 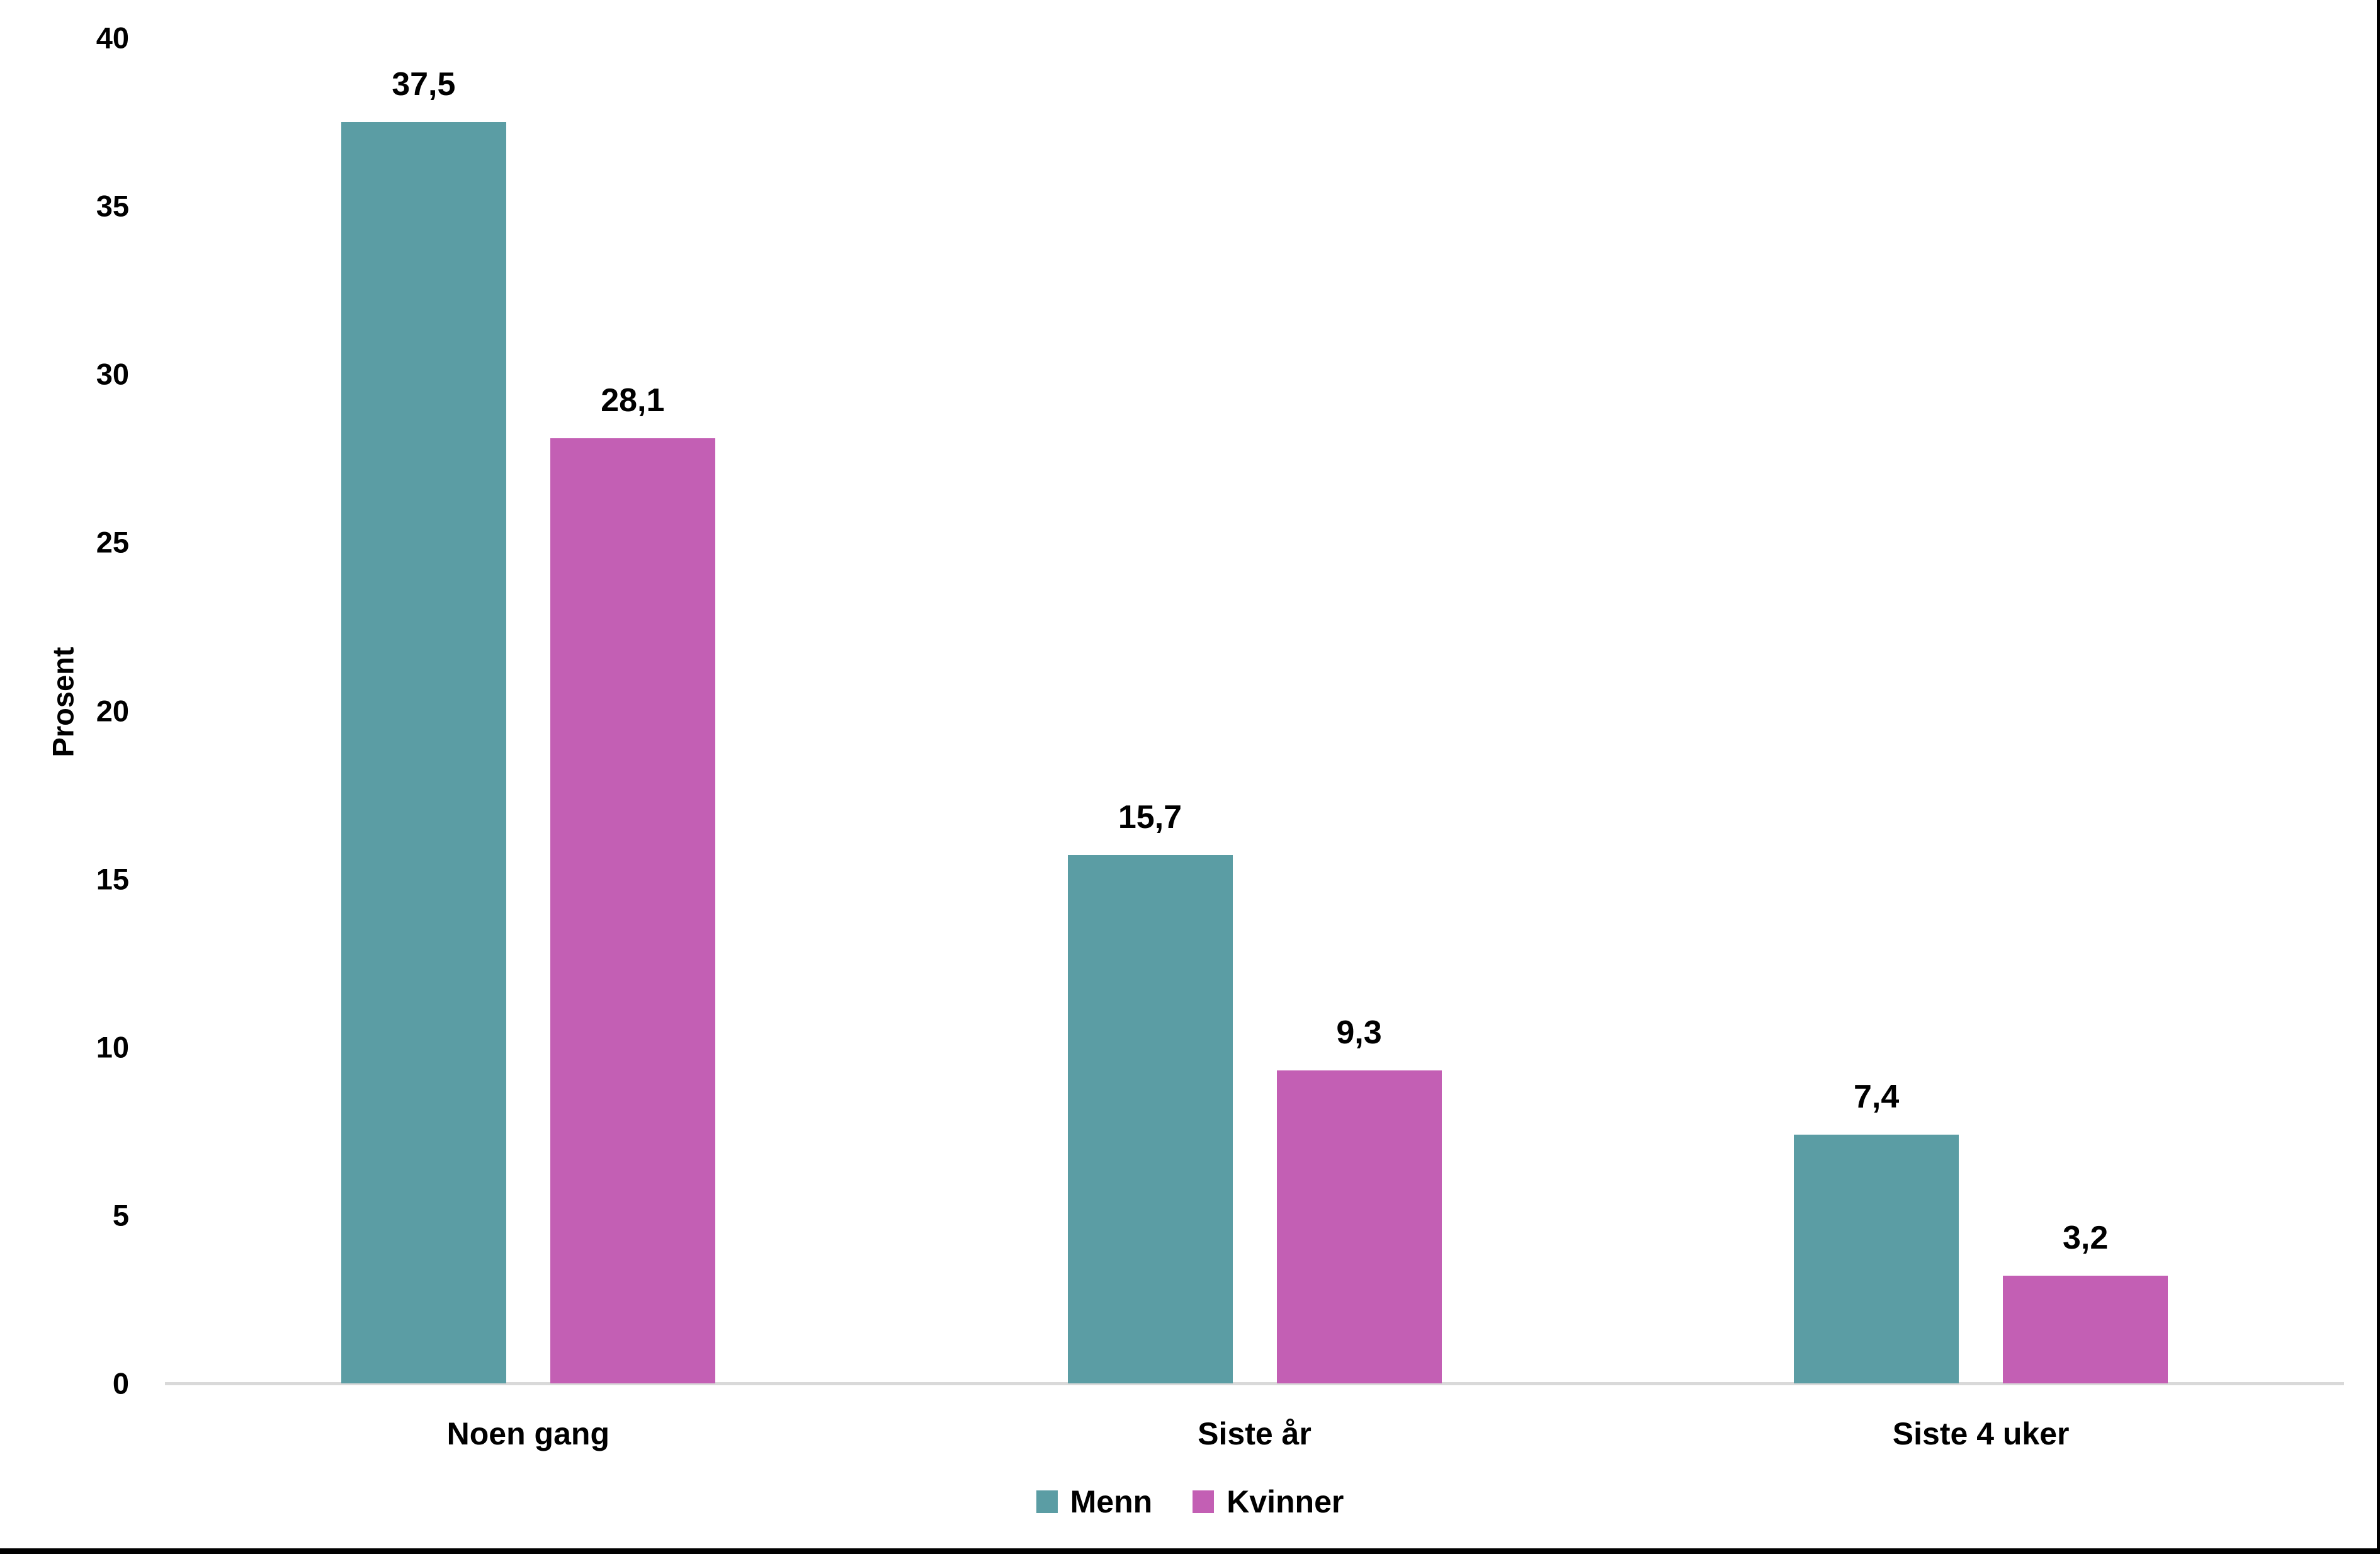 I want to click on bar-value-label-kvinner-siste-4-uker: 3,2, so click(x=2086, y=1238).